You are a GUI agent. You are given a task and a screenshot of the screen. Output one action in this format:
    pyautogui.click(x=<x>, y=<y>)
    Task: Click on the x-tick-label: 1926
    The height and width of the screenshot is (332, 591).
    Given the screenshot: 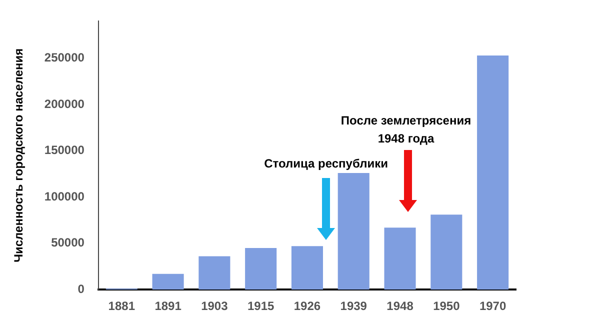 What is the action you would take?
    pyautogui.click(x=307, y=306)
    